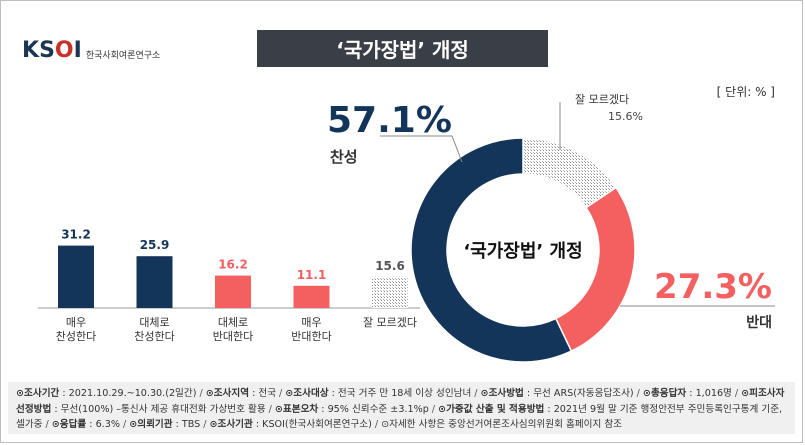  I want to click on footnote-key: ⊙의뢰기관, so click(151, 424).